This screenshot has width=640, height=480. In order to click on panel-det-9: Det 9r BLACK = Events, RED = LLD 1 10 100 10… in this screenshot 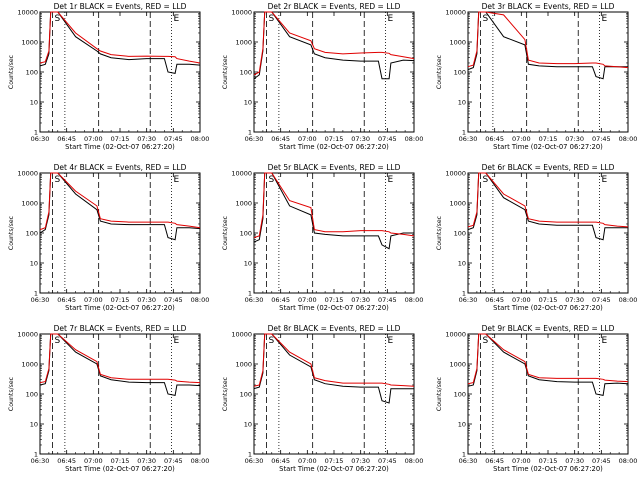, I will do `click(536, 398)`.